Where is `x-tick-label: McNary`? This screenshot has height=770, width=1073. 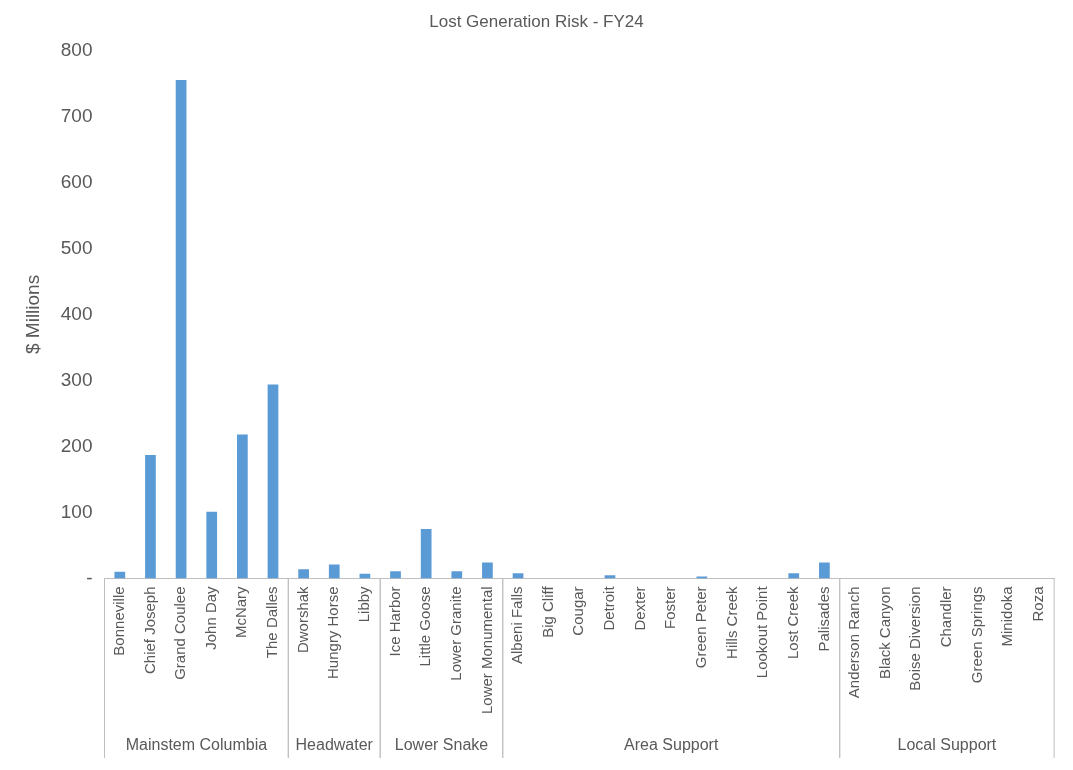 x-tick-label: McNary is located at coordinates (241, 612).